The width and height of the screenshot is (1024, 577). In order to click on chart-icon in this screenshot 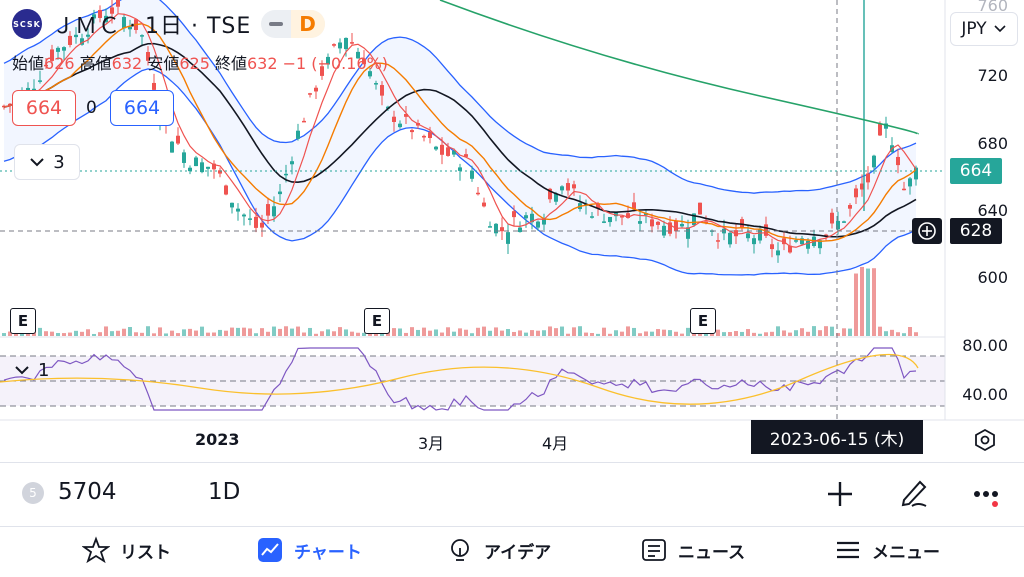, I will do `click(270, 550)`.